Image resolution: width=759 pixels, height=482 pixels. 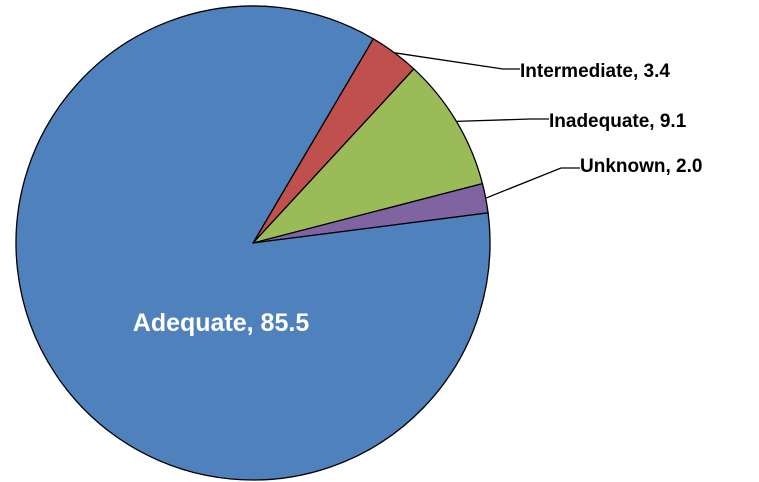 What do you see at coordinates (221, 323) in the screenshot?
I see `data-label-adequate: Adequate, 85.5` at bounding box center [221, 323].